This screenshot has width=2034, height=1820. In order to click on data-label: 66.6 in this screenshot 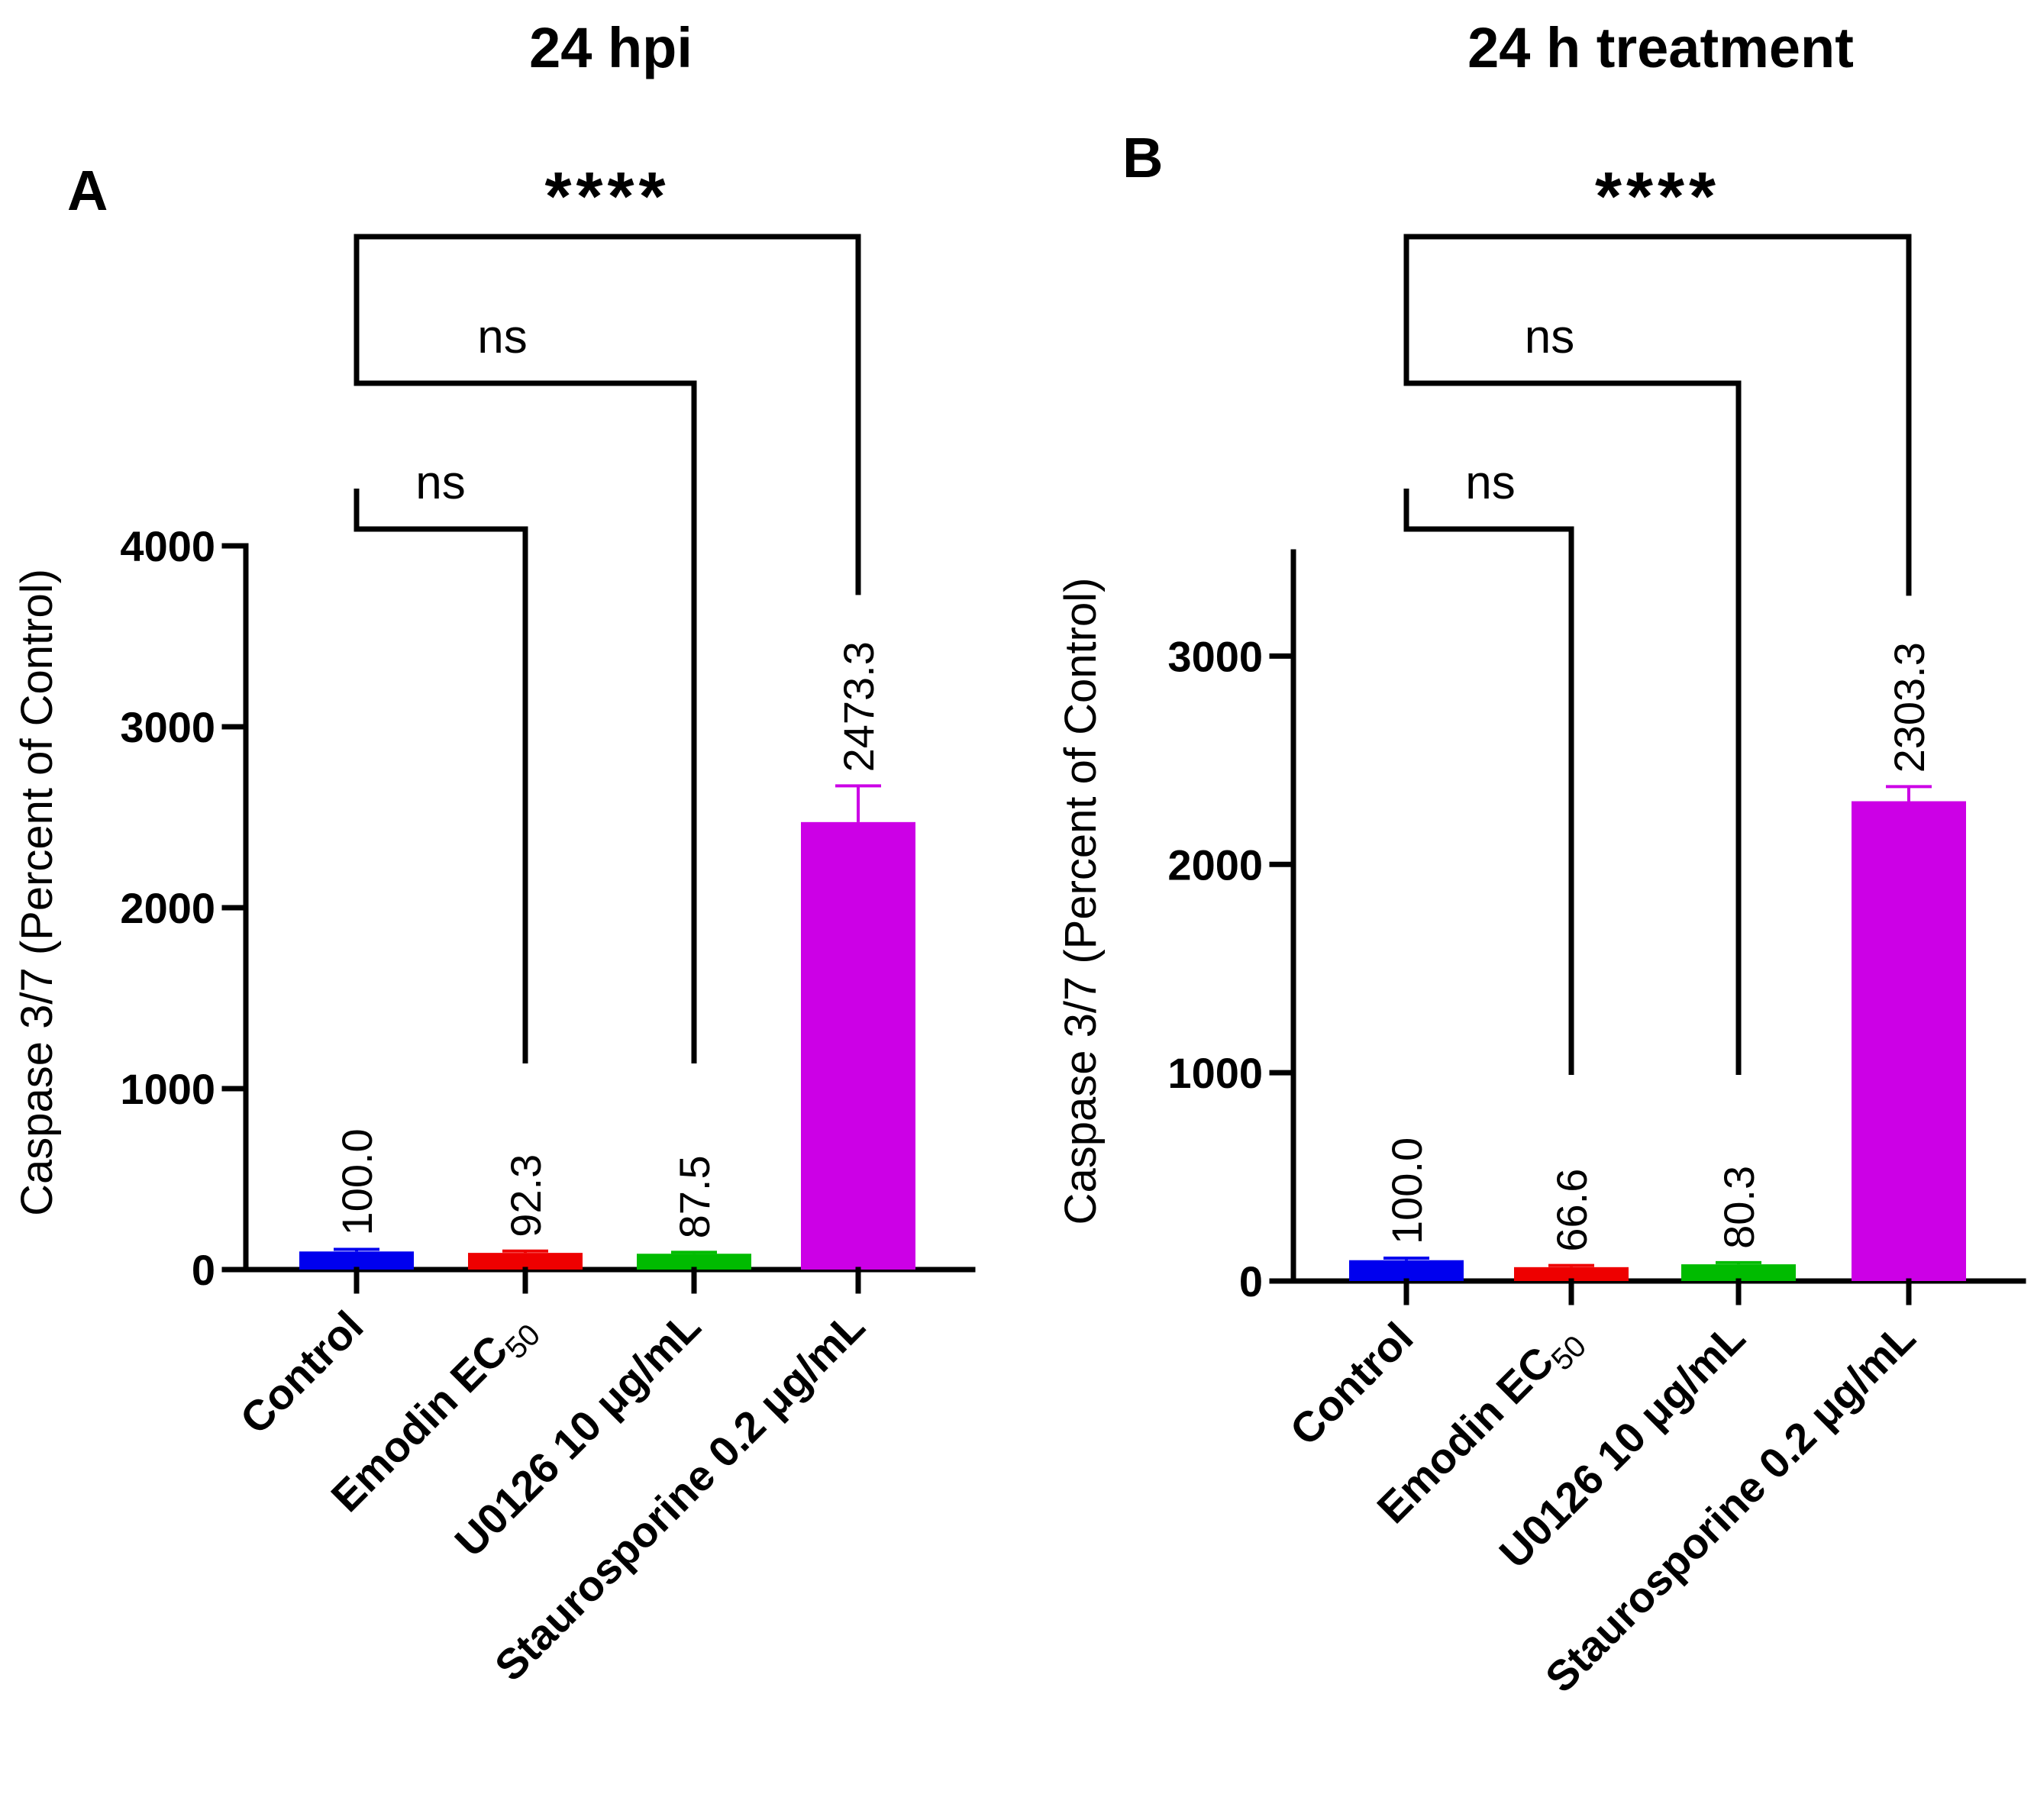, I will do `click(1572, 1210)`.